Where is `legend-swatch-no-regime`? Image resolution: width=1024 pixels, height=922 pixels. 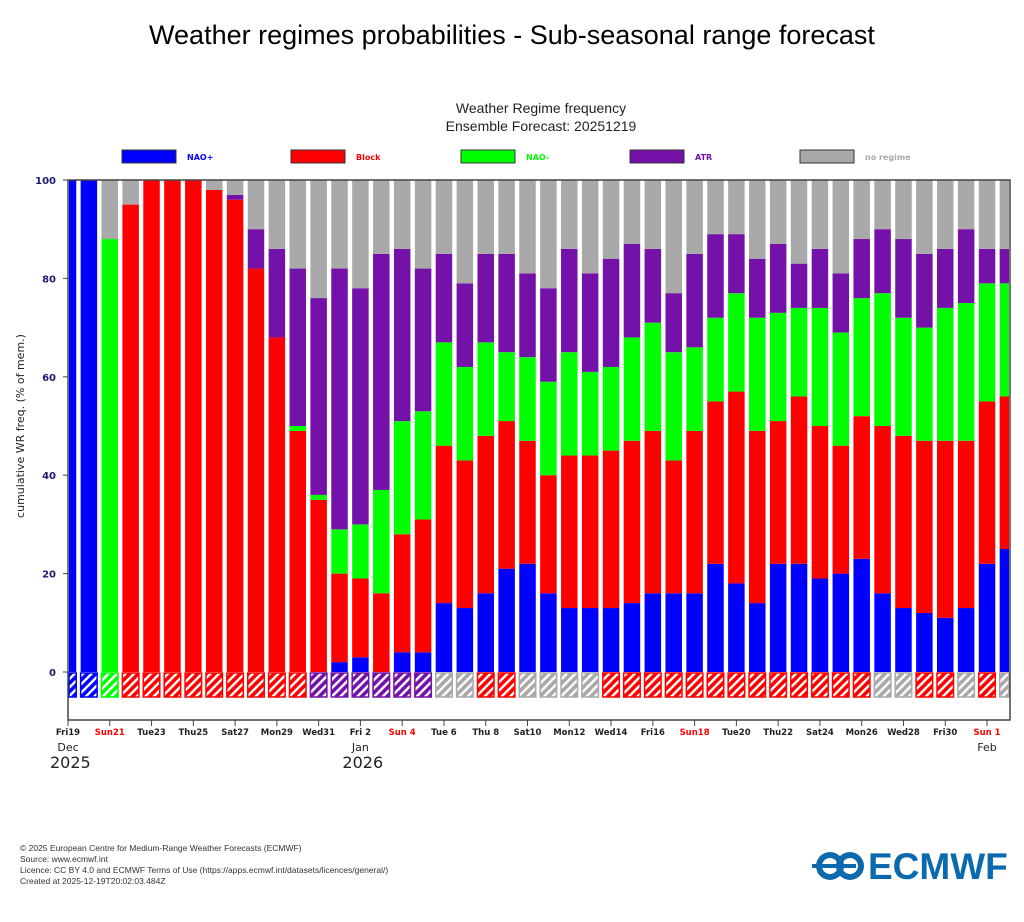
legend-swatch-no-regime is located at coordinates (827, 156).